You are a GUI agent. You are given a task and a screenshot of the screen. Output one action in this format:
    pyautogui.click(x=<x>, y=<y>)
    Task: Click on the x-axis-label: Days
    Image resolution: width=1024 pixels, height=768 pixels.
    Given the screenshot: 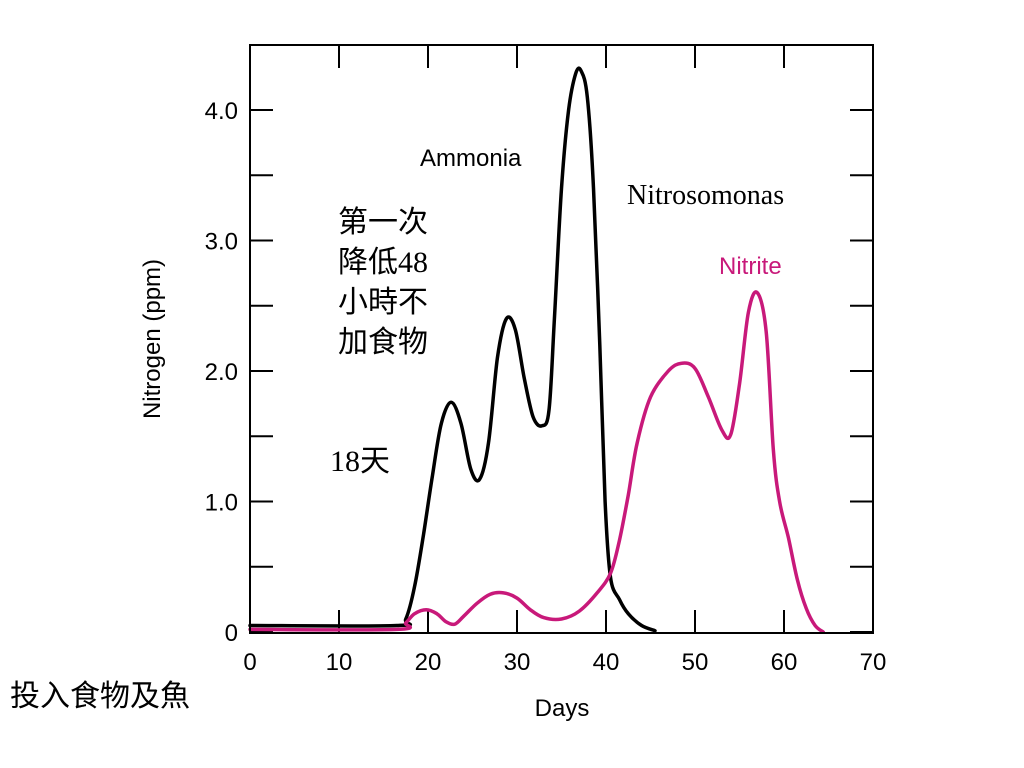 What is the action you would take?
    pyautogui.click(x=562, y=708)
    